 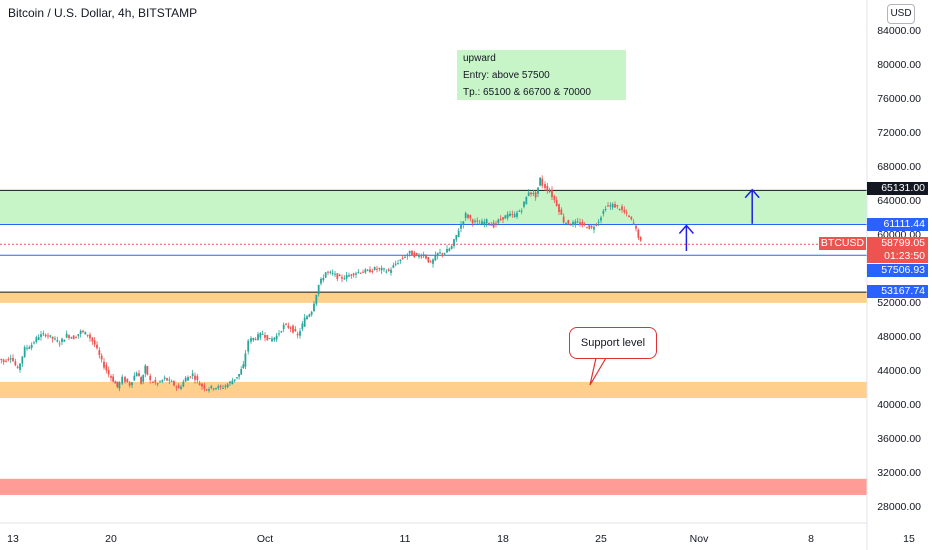 What do you see at coordinates (265, 539) in the screenshot?
I see `x-tick-label: Oct` at bounding box center [265, 539].